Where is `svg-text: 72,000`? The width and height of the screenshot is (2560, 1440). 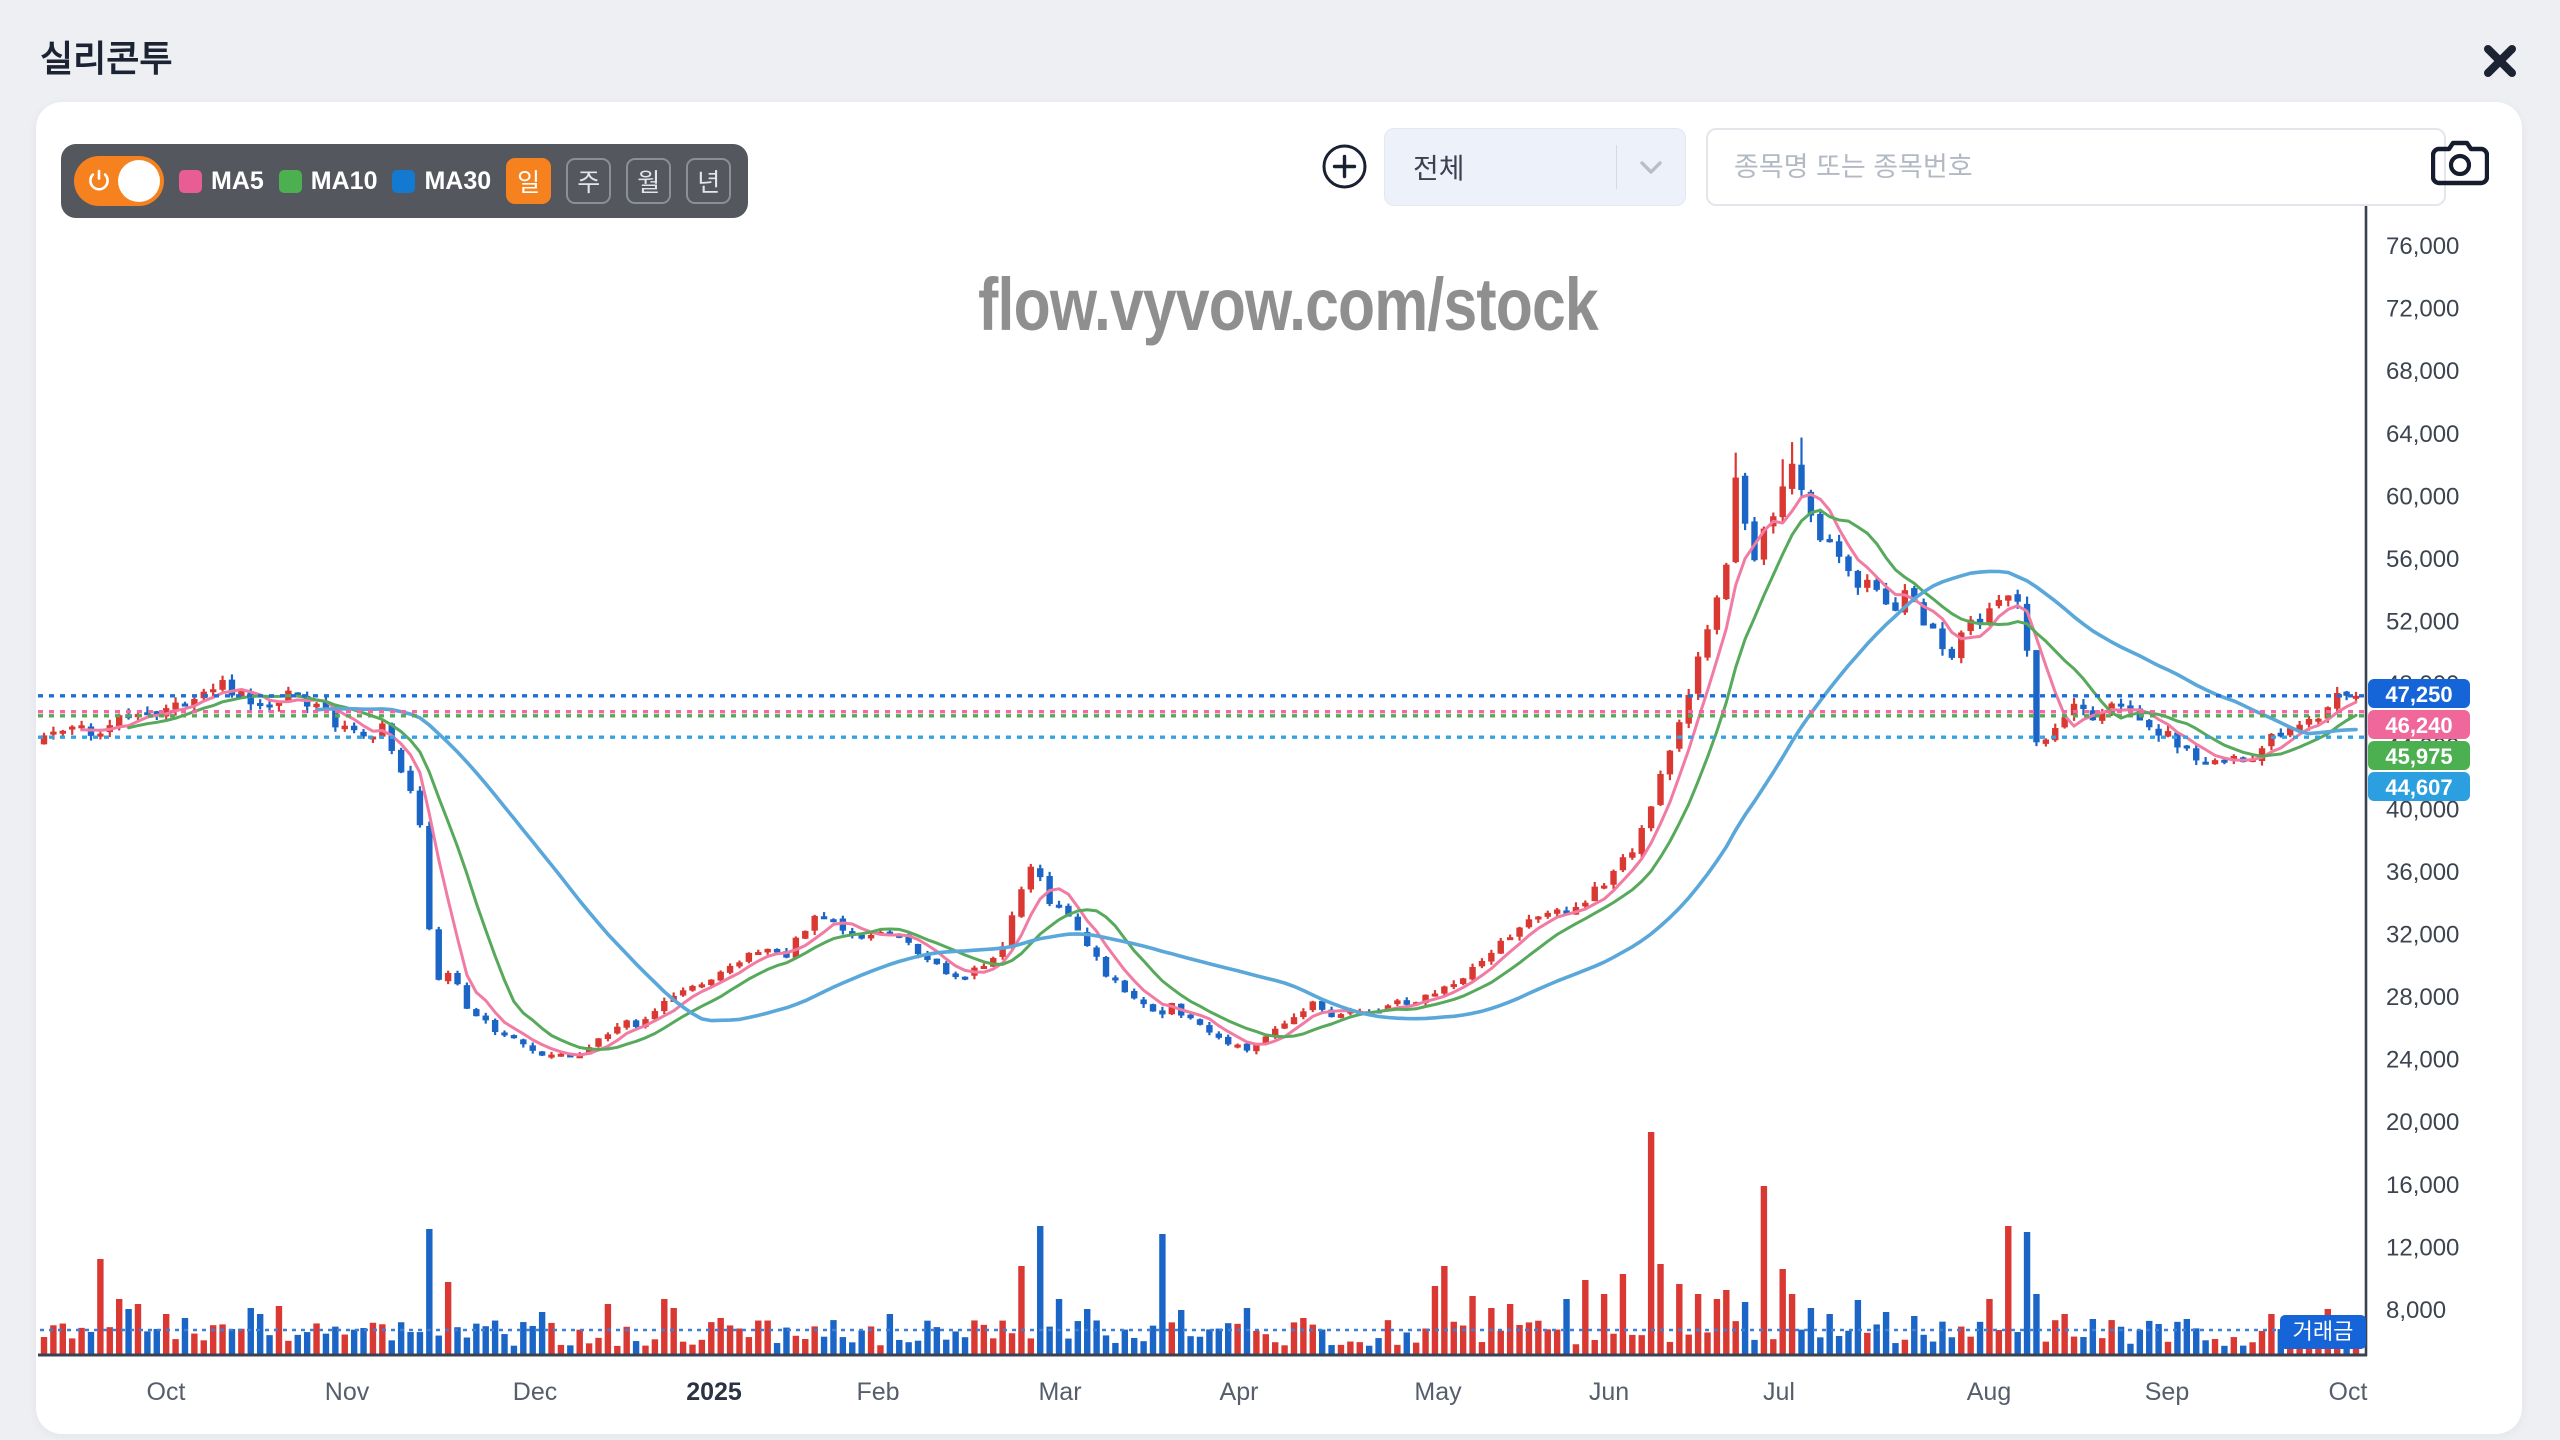 svg-text: 72,000 is located at coordinates (2422, 309).